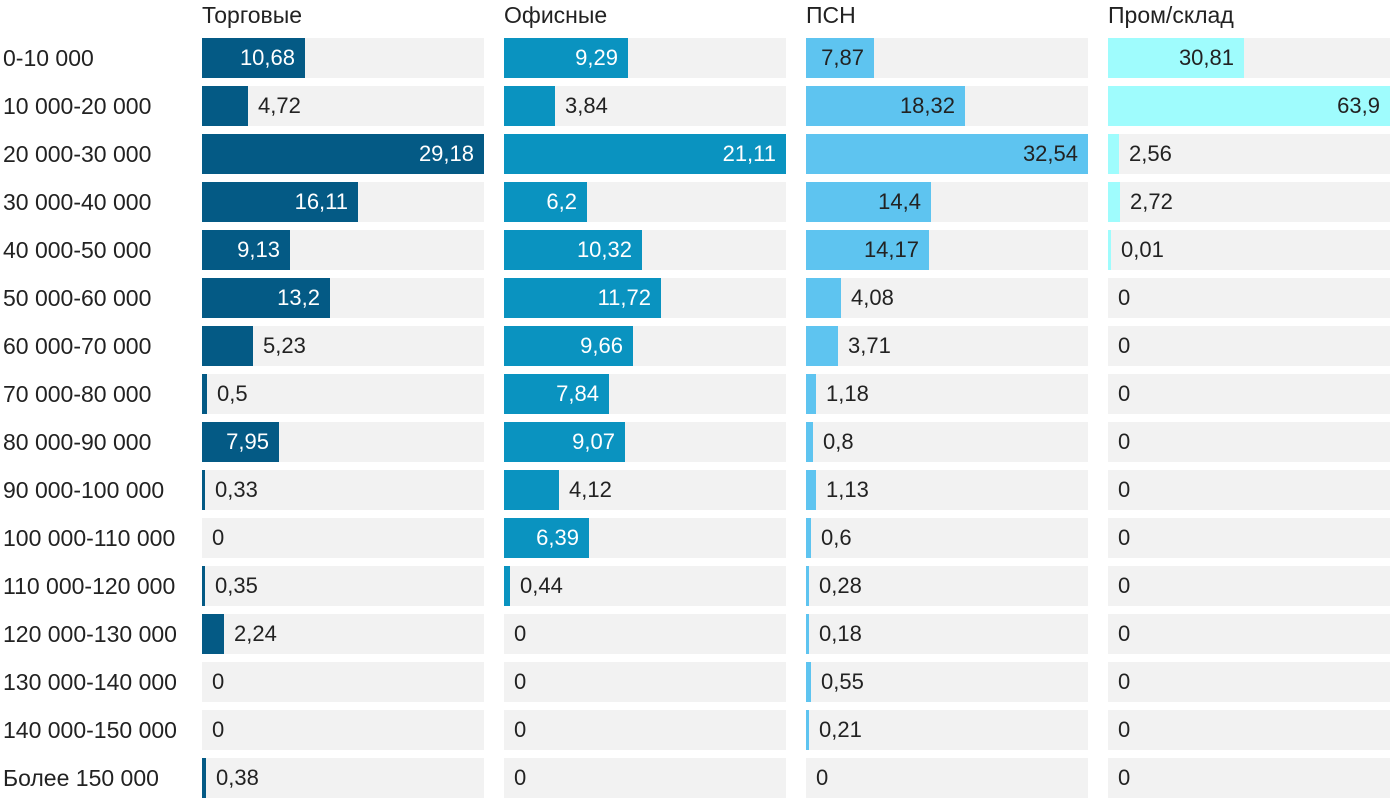 The width and height of the screenshot is (1400, 798). What do you see at coordinates (577, 393) in the screenshot?
I see `data-label: 7,84` at bounding box center [577, 393].